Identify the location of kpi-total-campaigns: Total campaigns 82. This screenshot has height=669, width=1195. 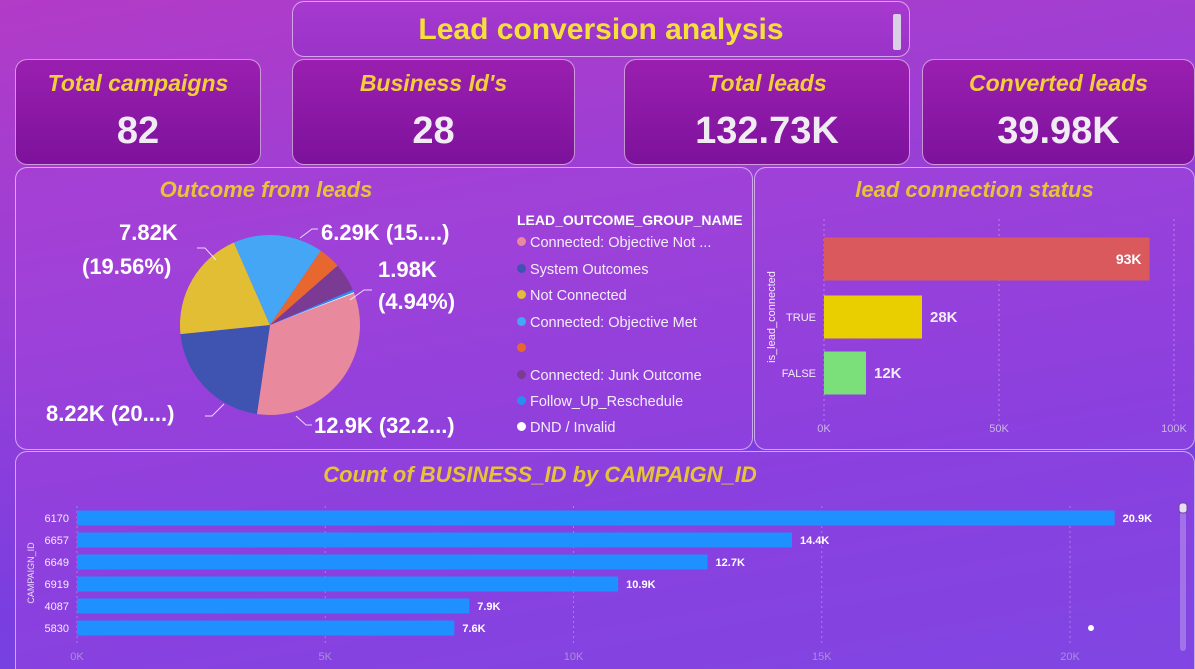
(138, 112).